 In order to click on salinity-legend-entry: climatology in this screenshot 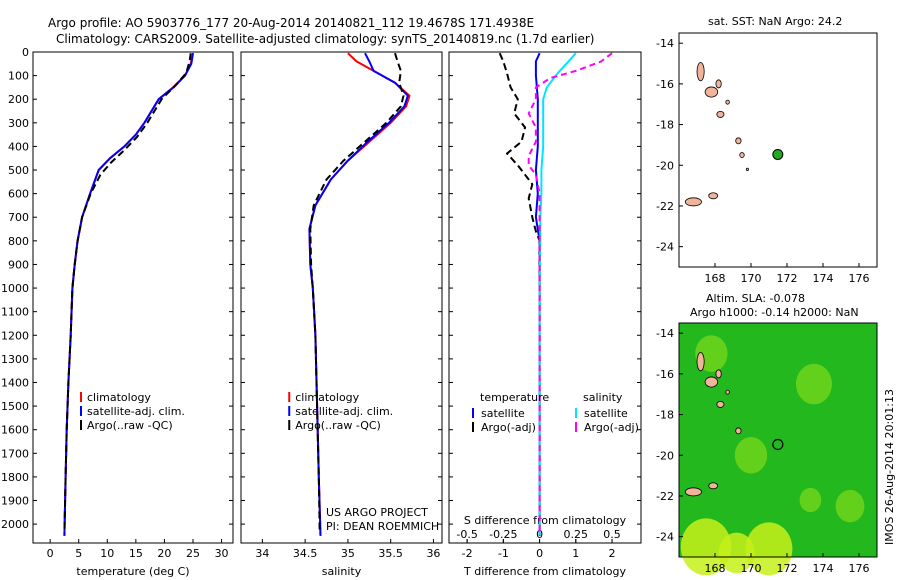, I will do `click(327, 397)`.